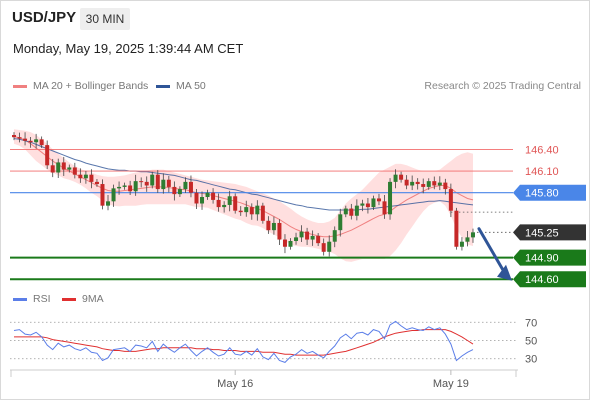  What do you see at coordinates (542, 259) in the screenshot?
I see `support-label: 144.90` at bounding box center [542, 259].